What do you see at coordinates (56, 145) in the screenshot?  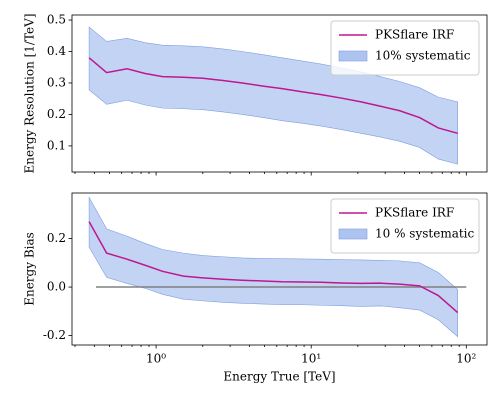 I see `y-tick-label: 0.1` at bounding box center [56, 145].